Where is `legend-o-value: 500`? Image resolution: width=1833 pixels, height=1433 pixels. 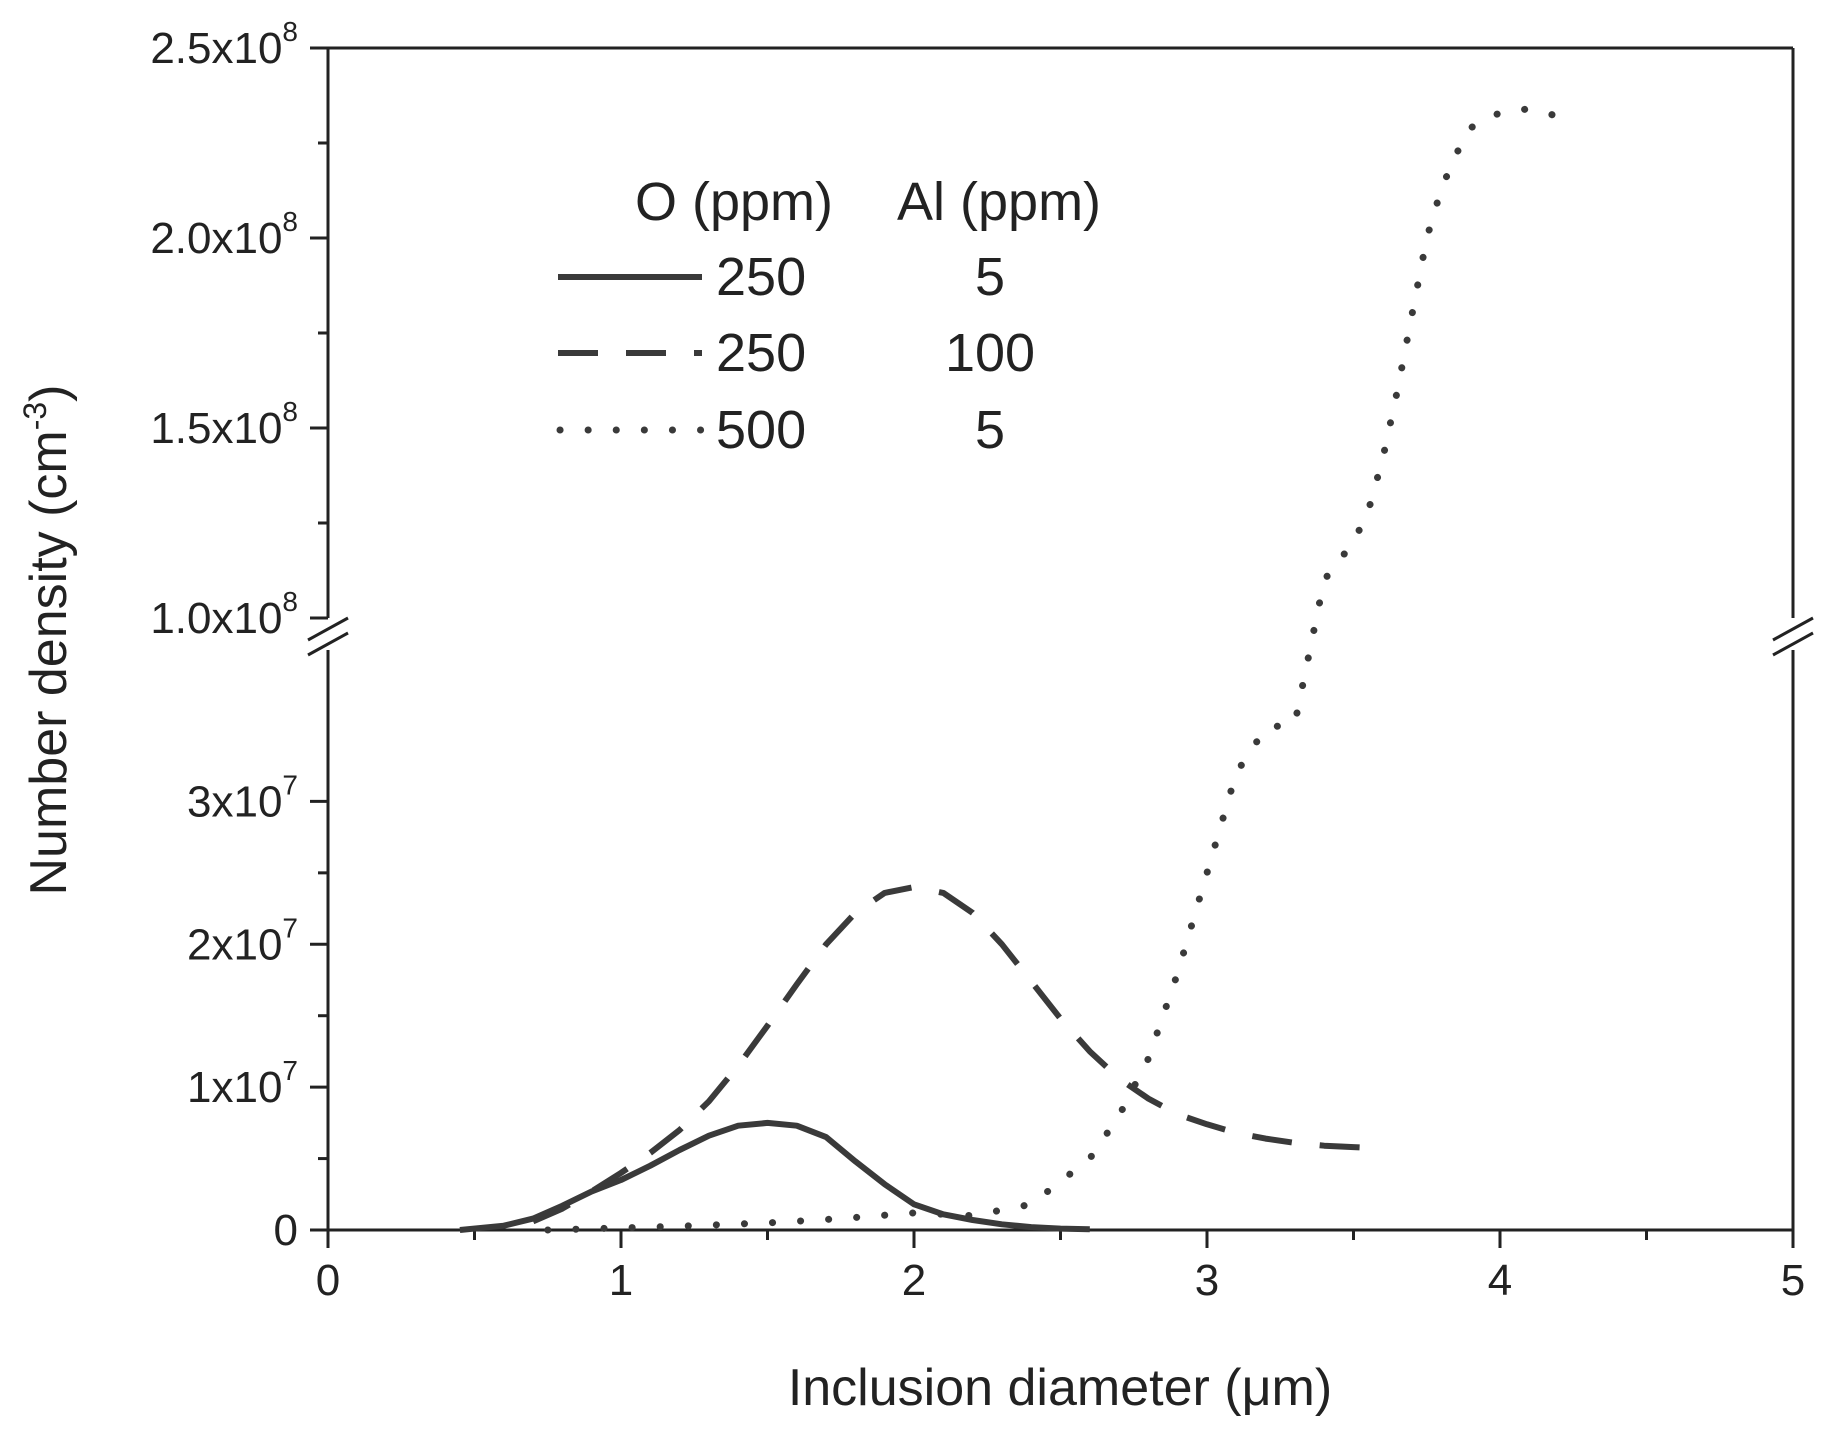 legend-o-value: 500 is located at coordinates (761, 430).